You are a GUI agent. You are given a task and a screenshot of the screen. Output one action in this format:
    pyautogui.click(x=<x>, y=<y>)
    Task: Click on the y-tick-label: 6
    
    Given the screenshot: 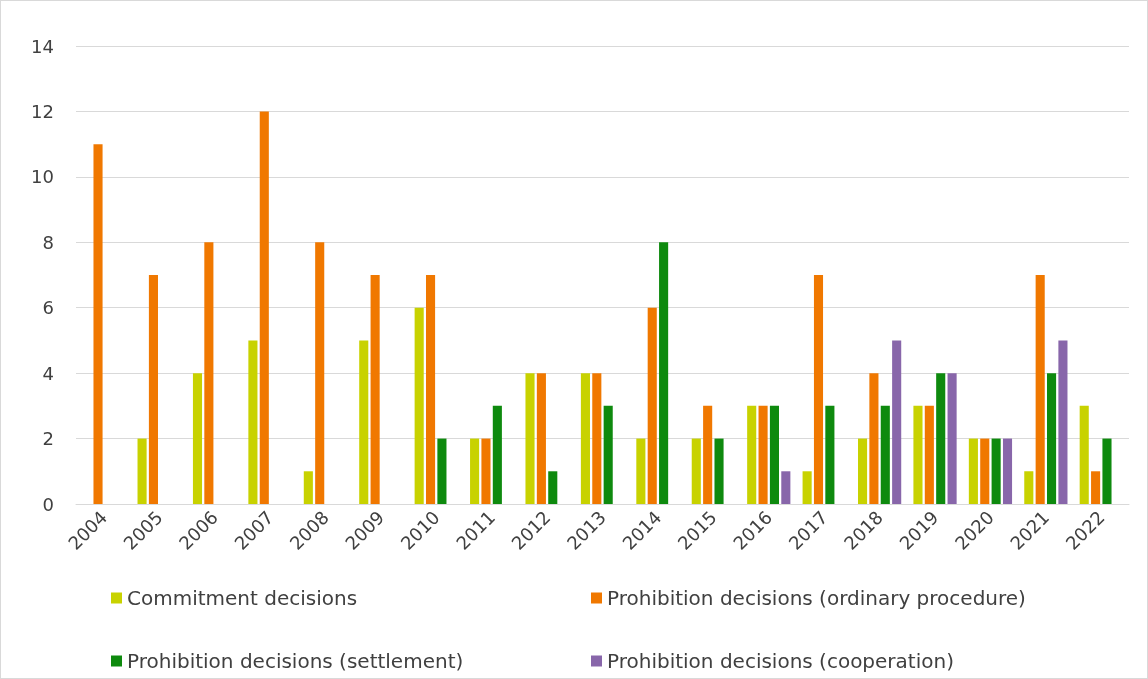 What is the action you would take?
    pyautogui.click(x=48, y=308)
    